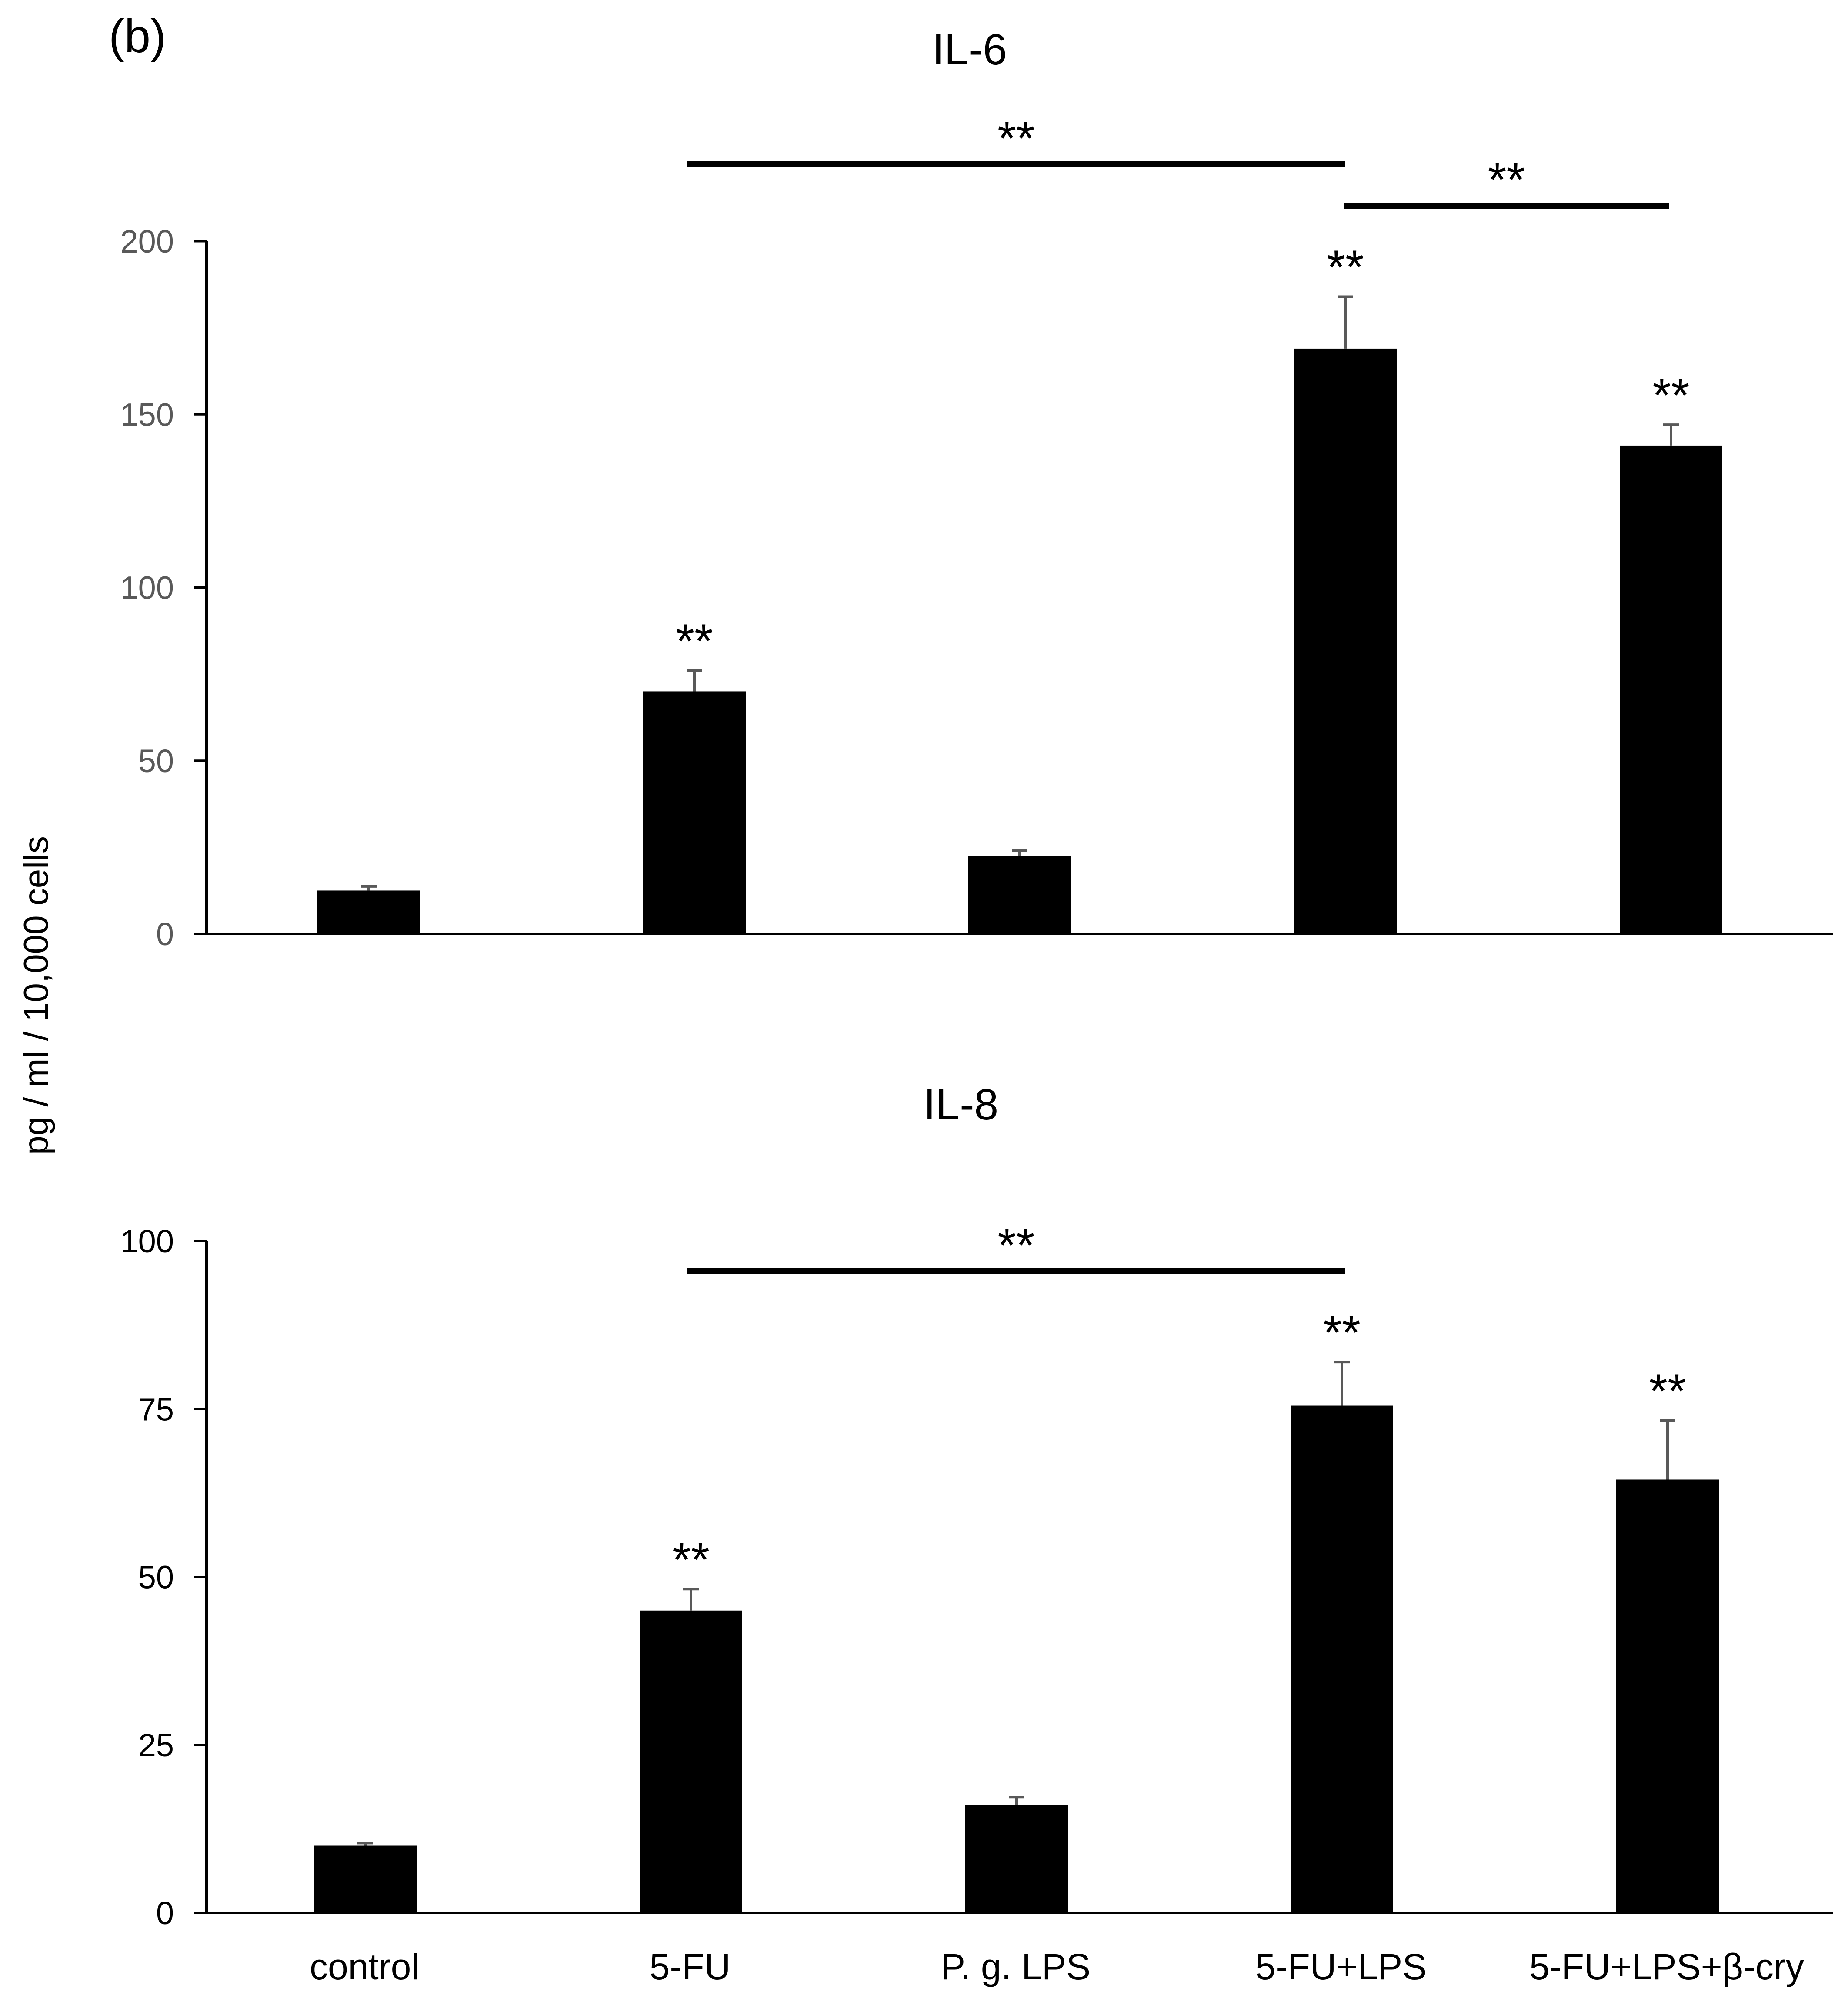 This screenshot has width=1848, height=1995. What do you see at coordinates (156, 1409) in the screenshot?
I see `y-tick-label: 75` at bounding box center [156, 1409].